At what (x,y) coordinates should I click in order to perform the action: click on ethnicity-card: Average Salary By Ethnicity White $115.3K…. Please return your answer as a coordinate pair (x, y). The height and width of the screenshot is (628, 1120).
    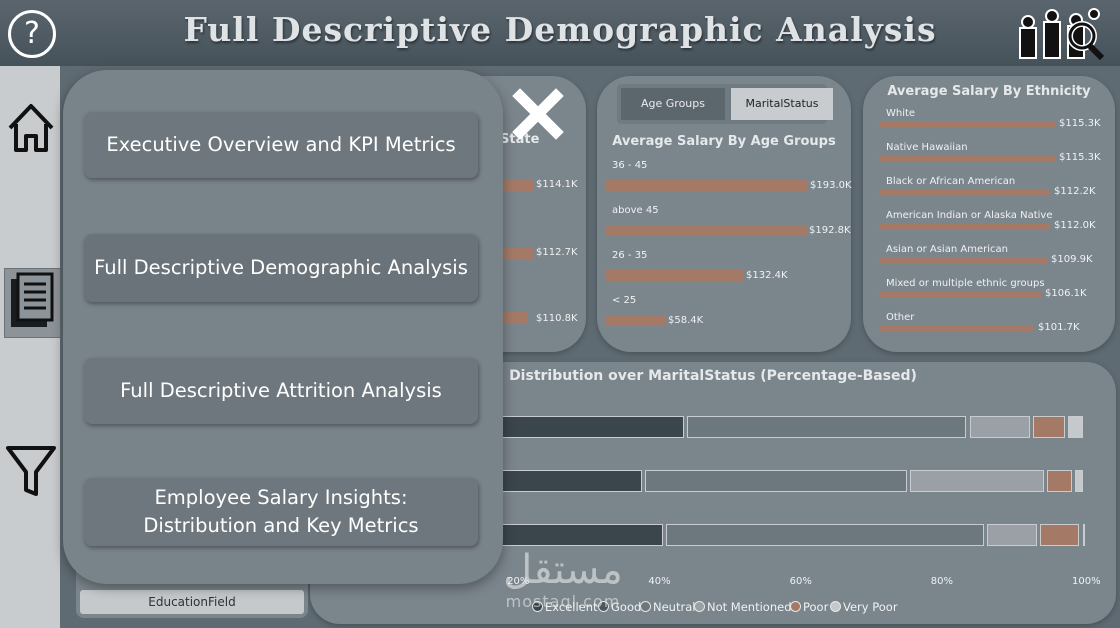
    Looking at the image, I should click on (989, 214).